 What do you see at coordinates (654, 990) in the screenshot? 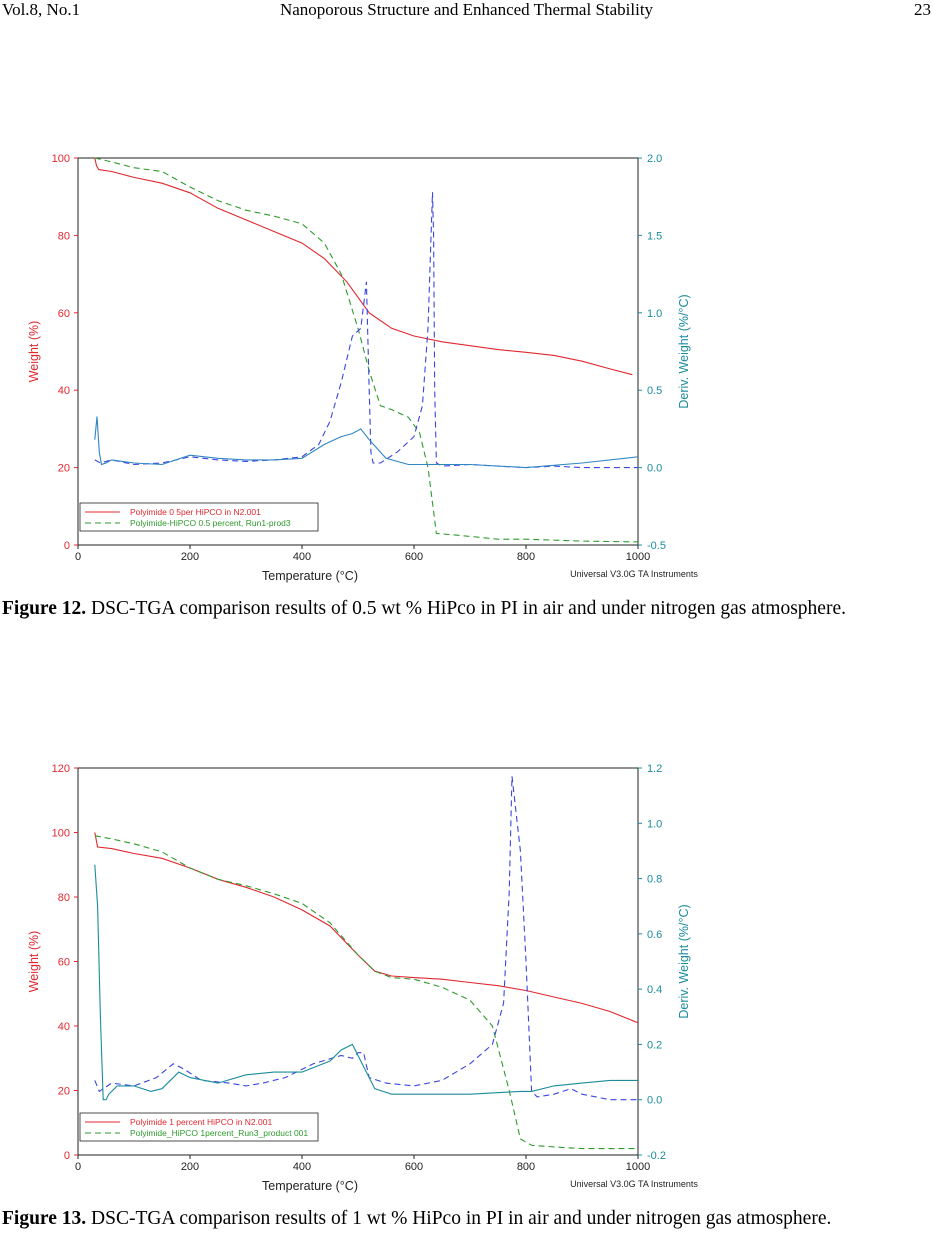
I see `y2-tick-label: 0.4` at bounding box center [654, 990].